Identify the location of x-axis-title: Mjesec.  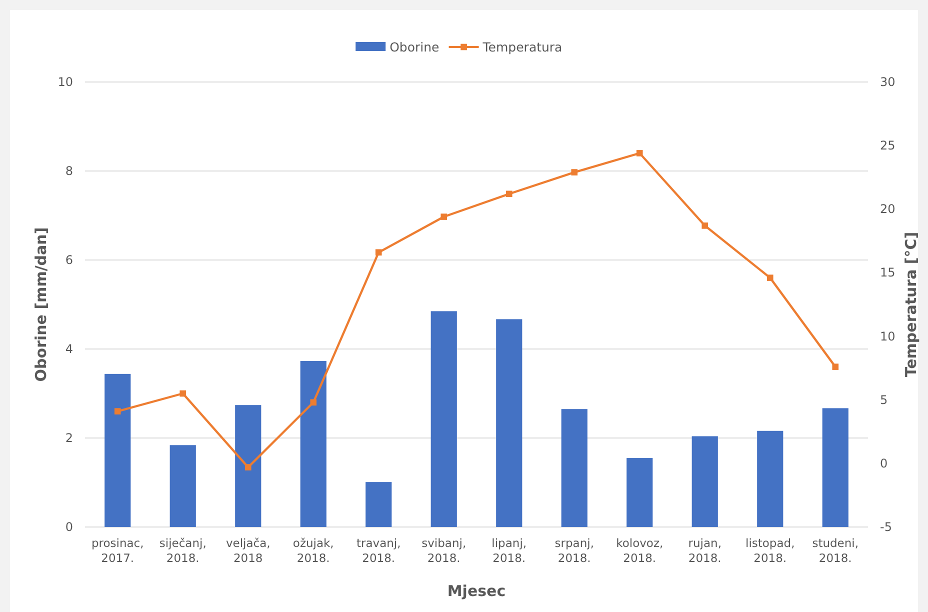
(476, 591).